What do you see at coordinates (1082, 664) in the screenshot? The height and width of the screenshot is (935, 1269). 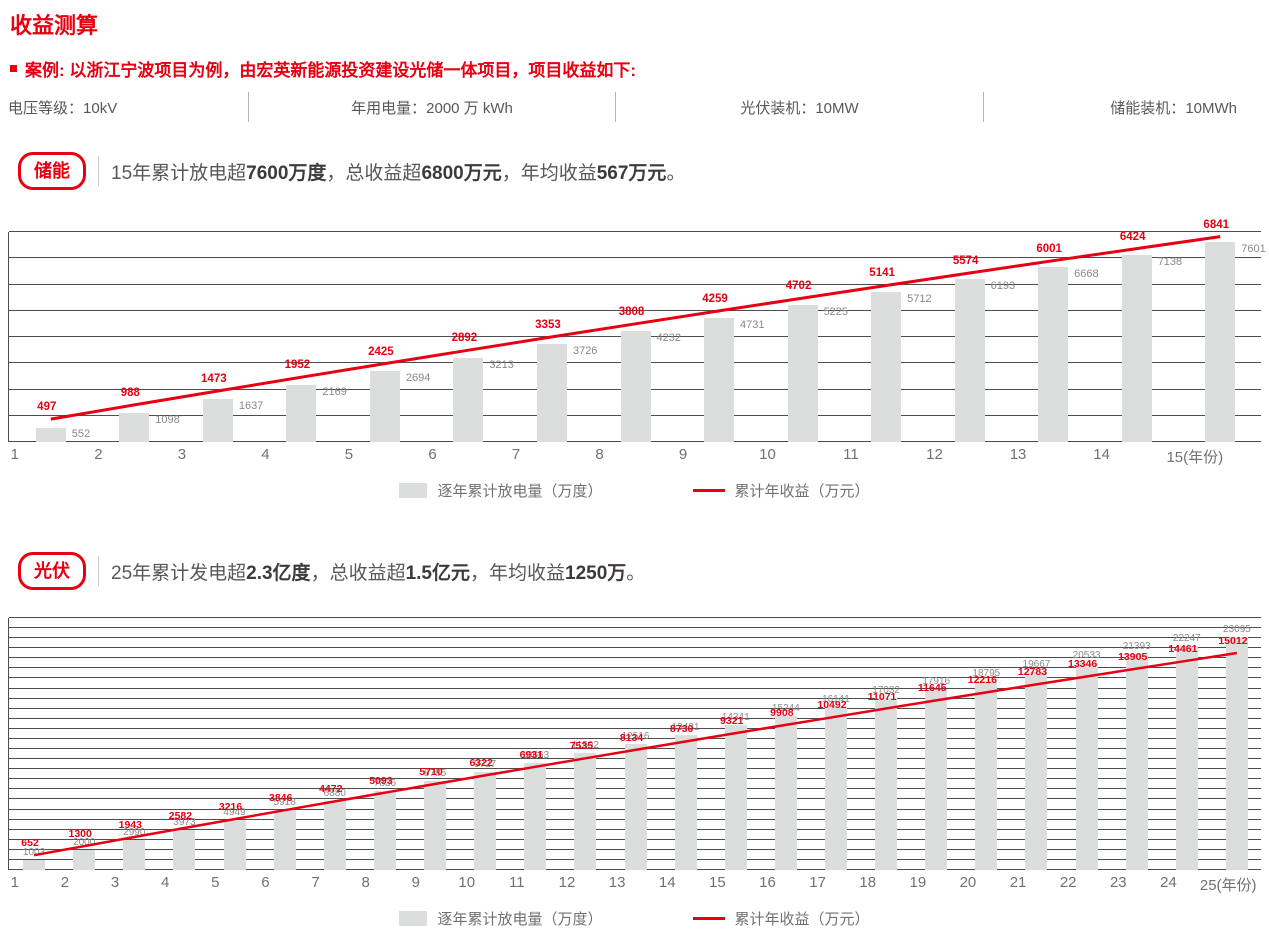 I see `line-value-label: 13346` at bounding box center [1082, 664].